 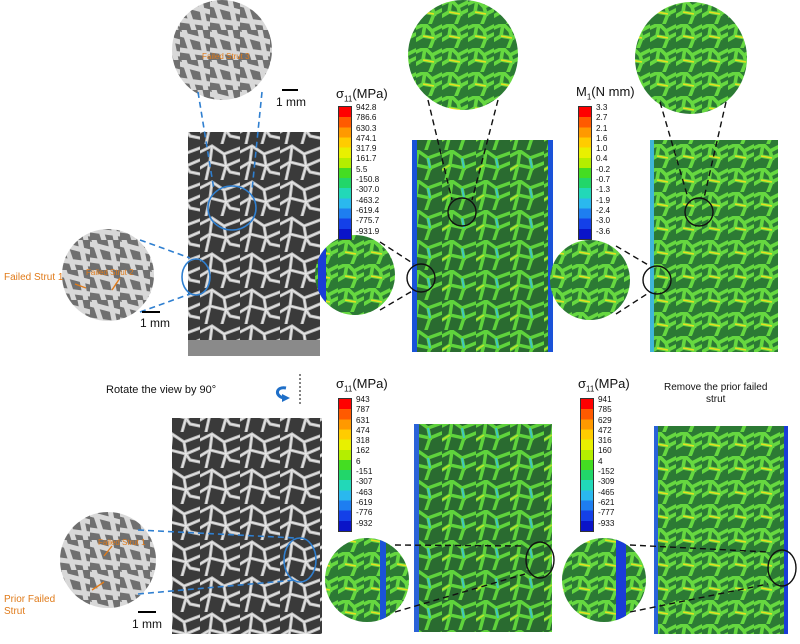 What do you see at coordinates (714, 246) in the screenshot?
I see `top-fea-moment-specimen` at bounding box center [714, 246].